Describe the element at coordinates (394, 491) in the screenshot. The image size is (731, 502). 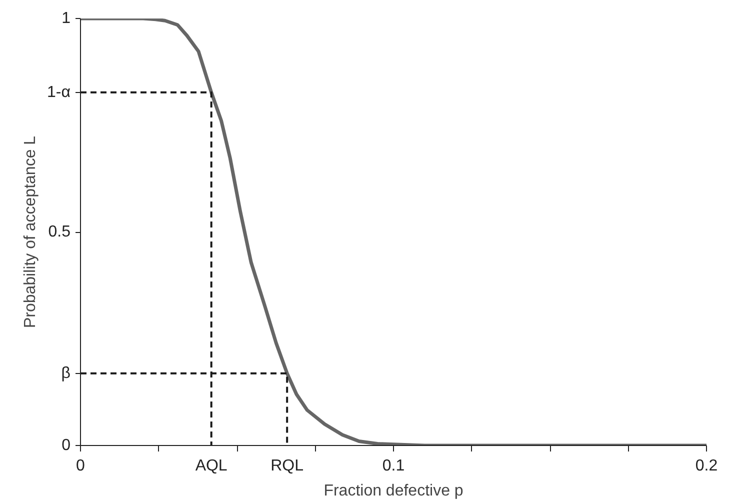
I see `x-axis-title: Fraction defective p` at that location.